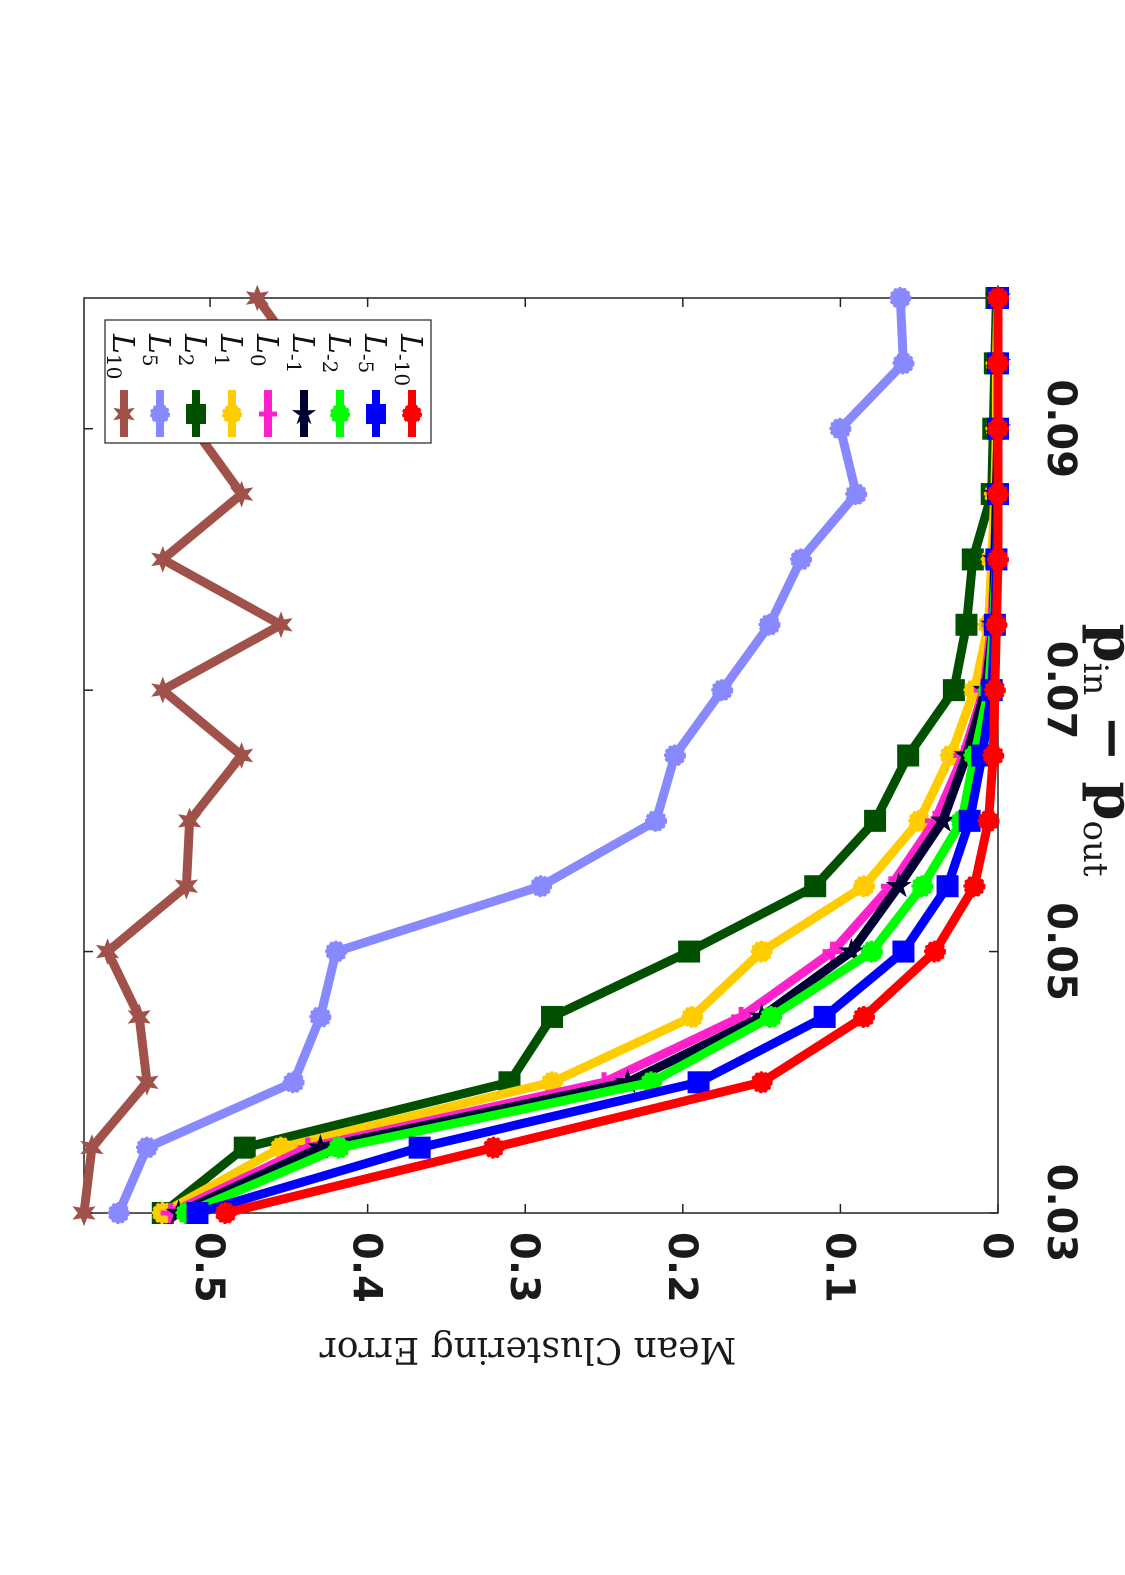  Describe the element at coordinates (229, 350) in the screenshot. I see `legend-label: L1` at that location.